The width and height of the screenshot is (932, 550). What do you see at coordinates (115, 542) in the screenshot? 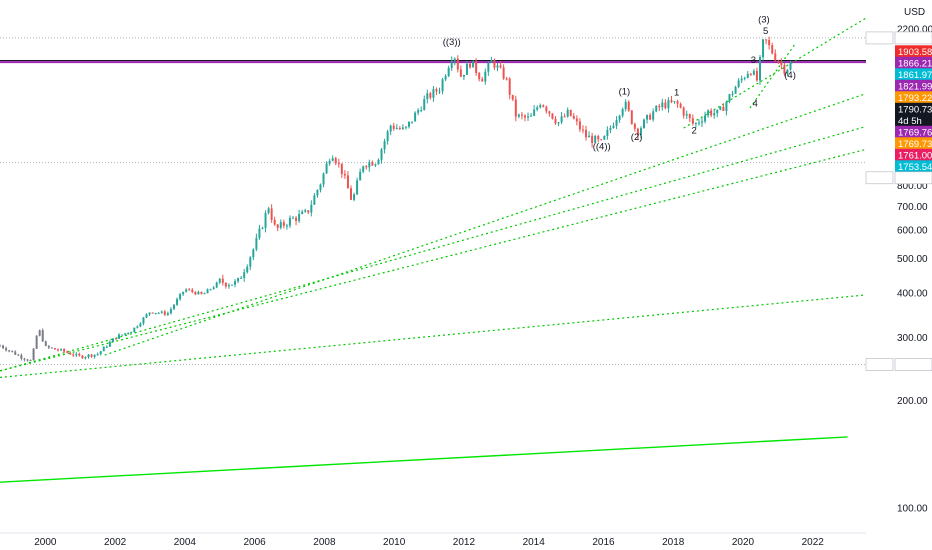
I see `x-tick-label: 2002` at bounding box center [115, 542].